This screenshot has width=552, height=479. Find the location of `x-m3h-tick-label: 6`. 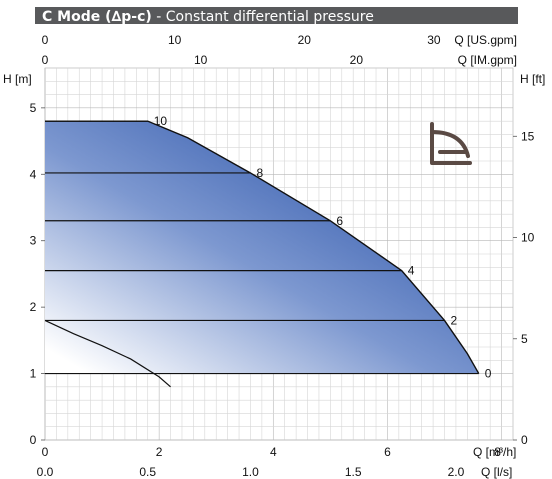

x-m3h-tick-label: 6 is located at coordinates (387, 452).